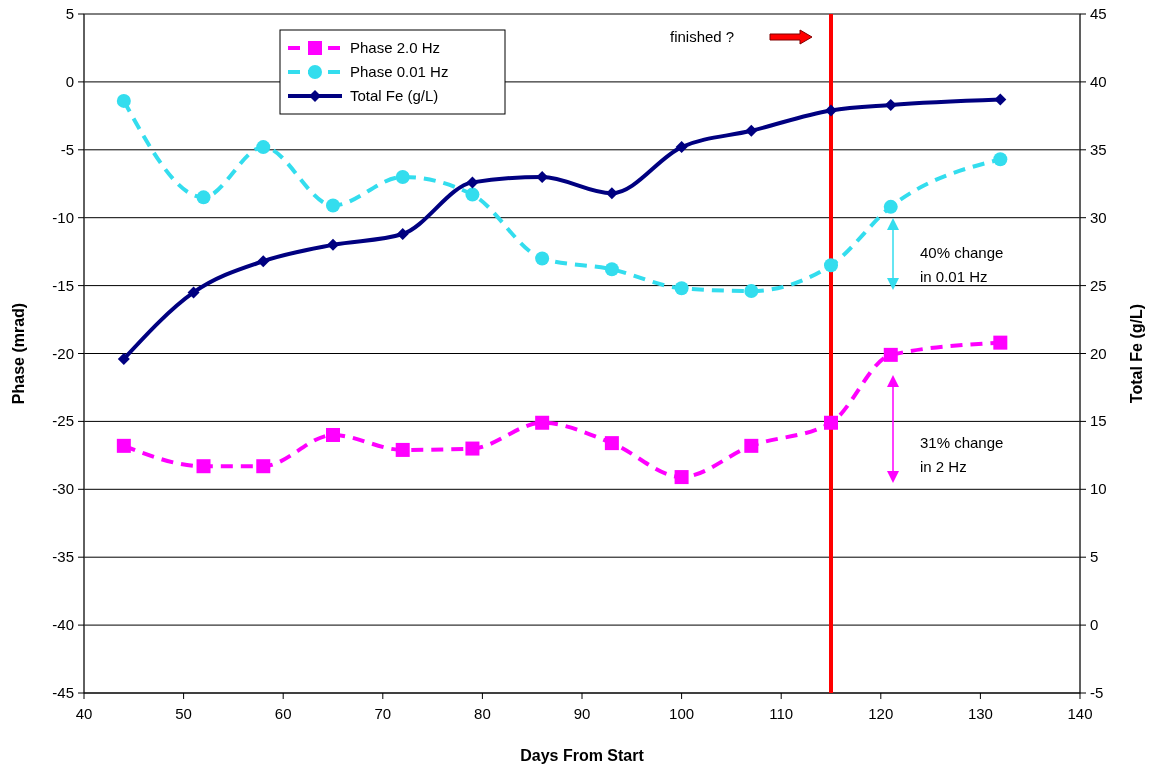 This screenshot has width=1157, height=779. What do you see at coordinates (1098, 13) in the screenshot?
I see `y2-tick-label: 45` at bounding box center [1098, 13].